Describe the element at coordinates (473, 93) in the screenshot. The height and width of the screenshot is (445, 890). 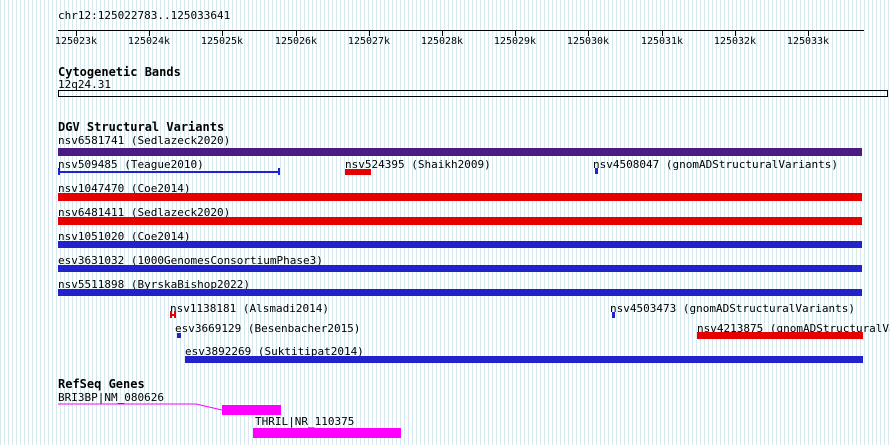
I see `cytoband-box` at that location.